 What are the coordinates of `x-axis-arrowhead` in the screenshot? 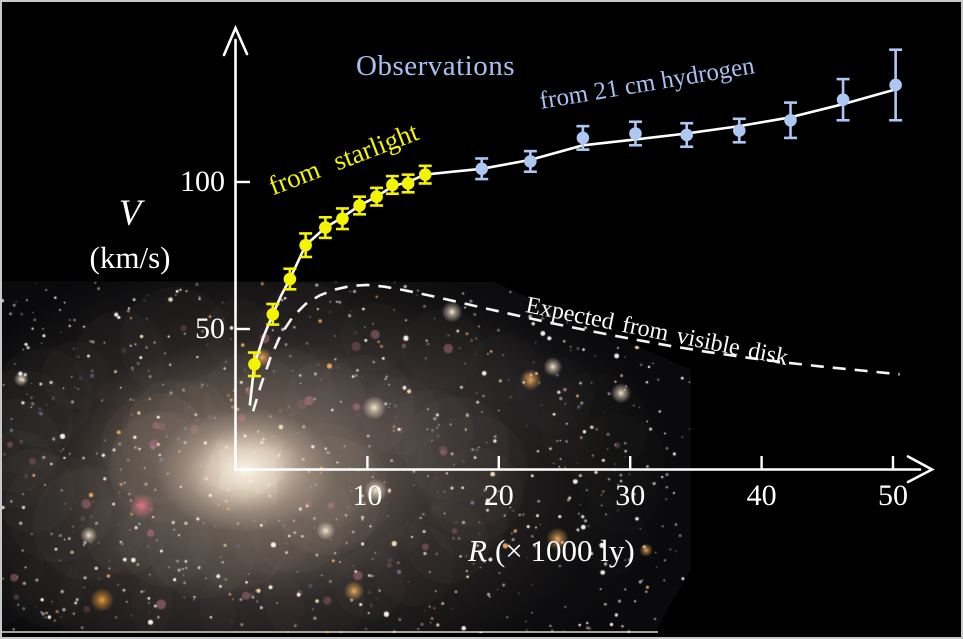 It's located at (920, 469).